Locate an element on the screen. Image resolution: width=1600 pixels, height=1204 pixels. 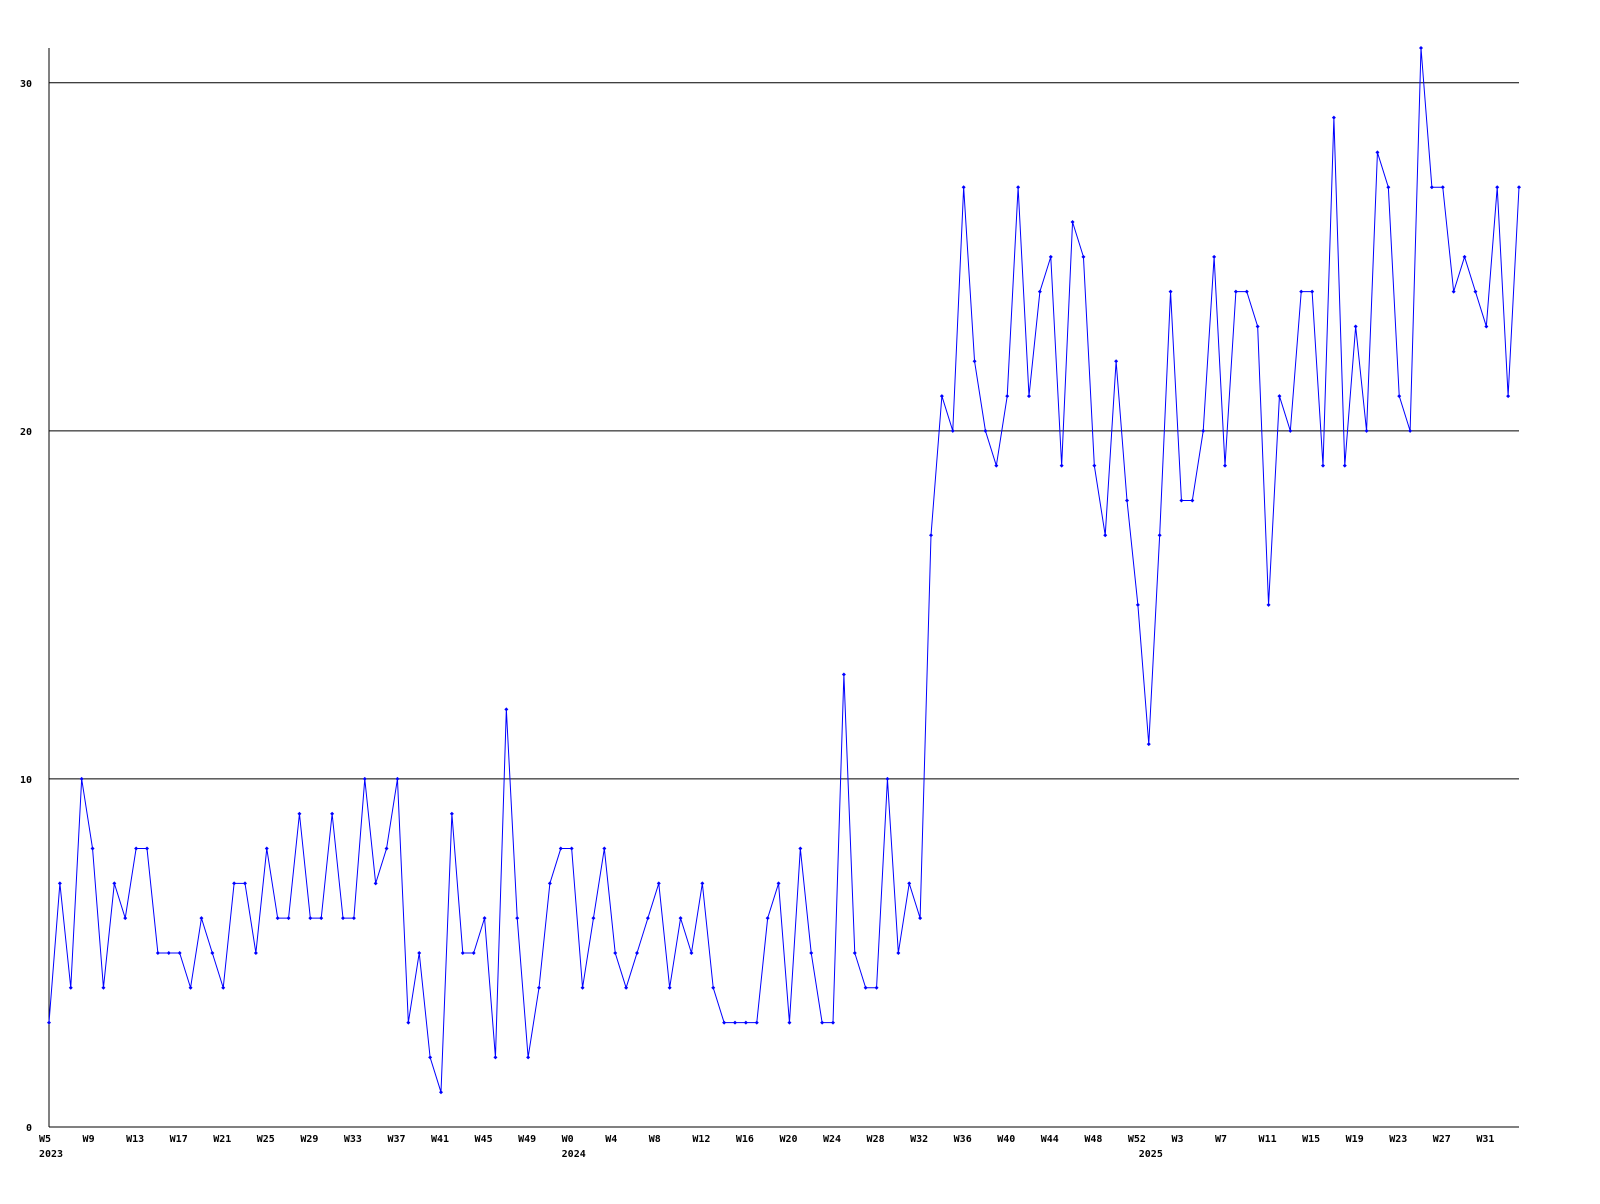
x-tick-label: W28 is located at coordinates (876, 1139).